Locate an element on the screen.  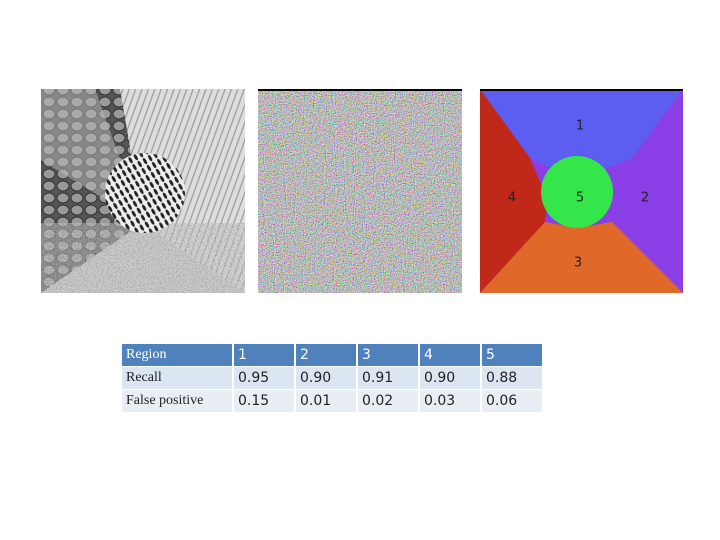
segment-label: 2 is located at coordinates (645, 198).